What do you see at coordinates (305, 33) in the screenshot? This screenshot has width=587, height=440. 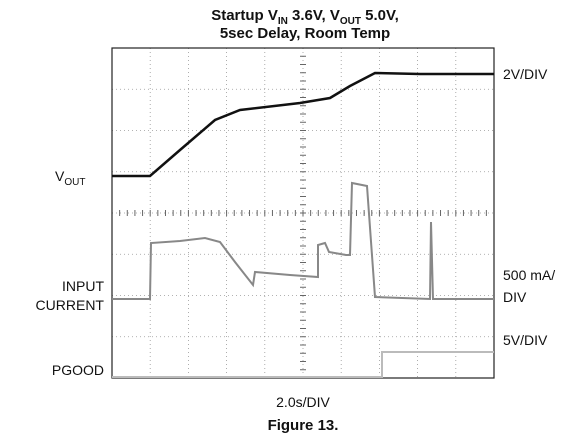 I see `title-line2: 5sec Delay, Room Temp` at bounding box center [305, 33].